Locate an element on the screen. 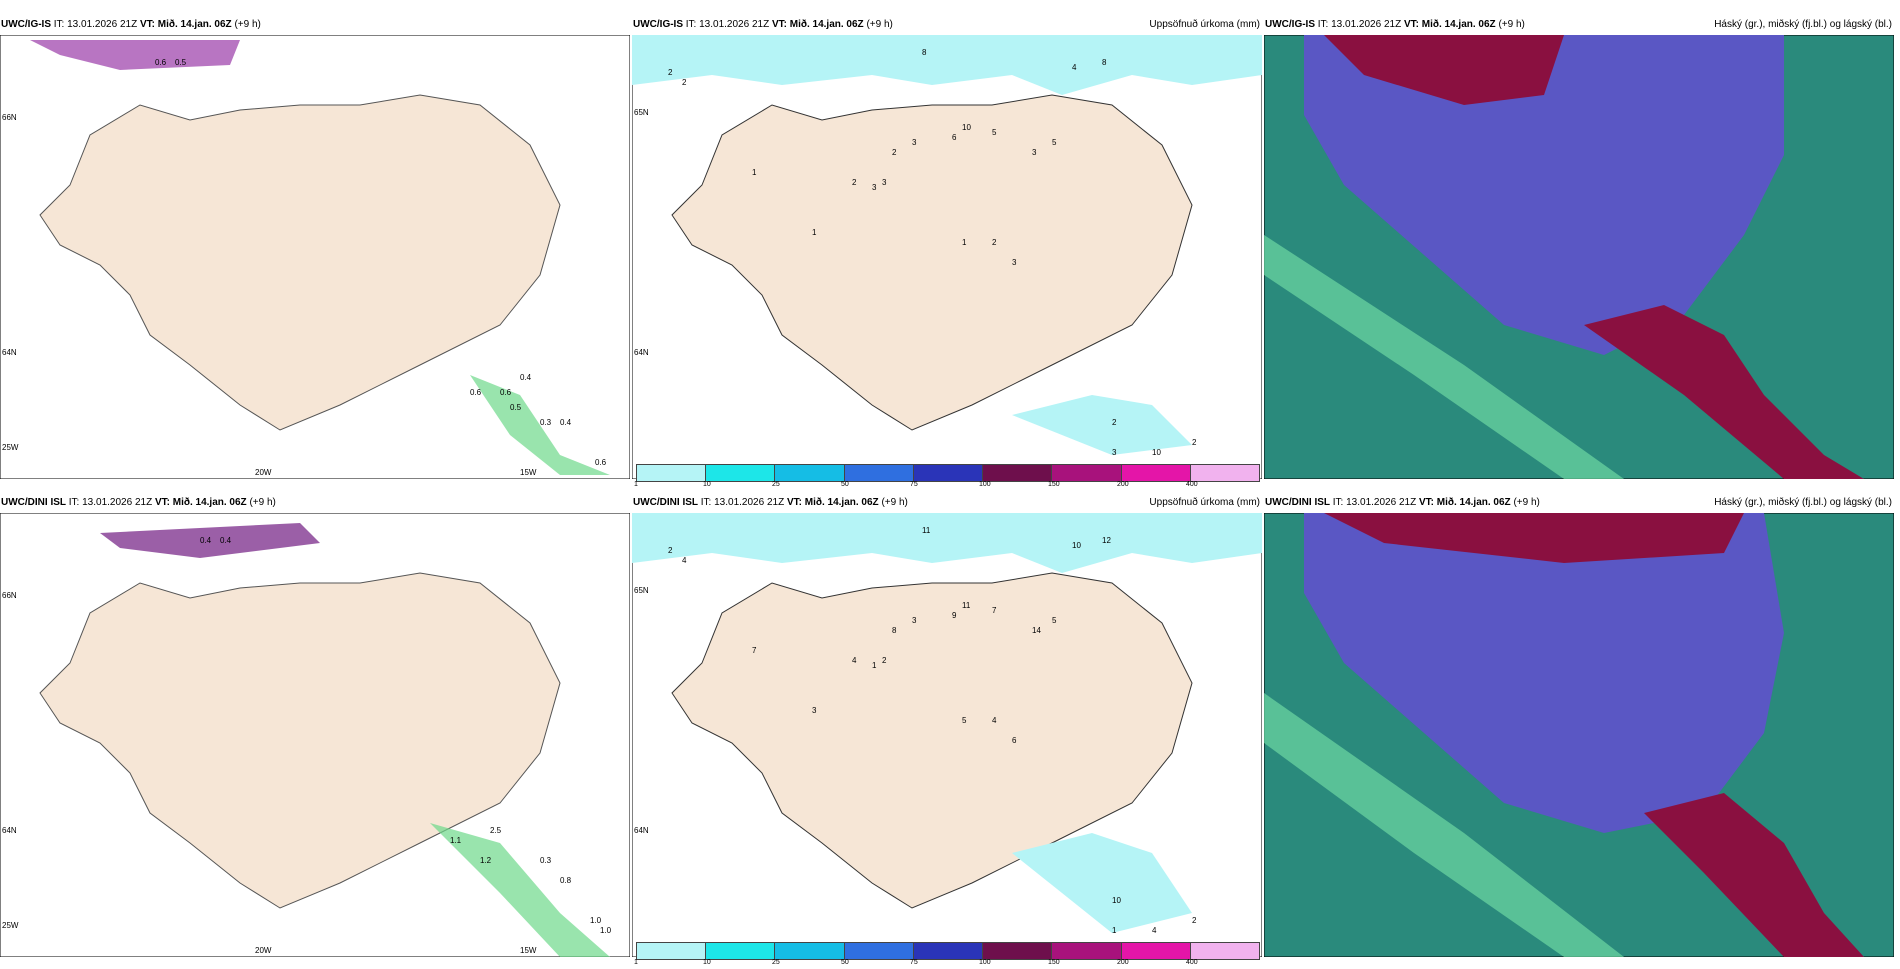 Image resolution: width=1900 pixels, height=969 pixels. value-label: 0.5 is located at coordinates (516, 407).